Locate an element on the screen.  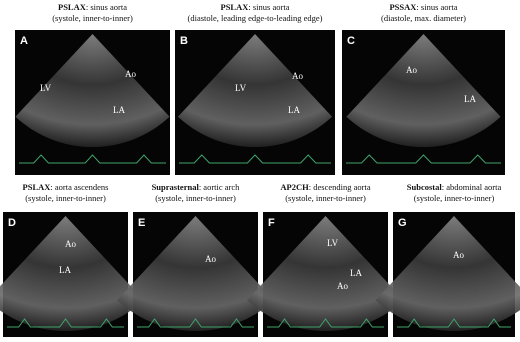
title-bold: Subcostal is located at coordinates (425, 187).